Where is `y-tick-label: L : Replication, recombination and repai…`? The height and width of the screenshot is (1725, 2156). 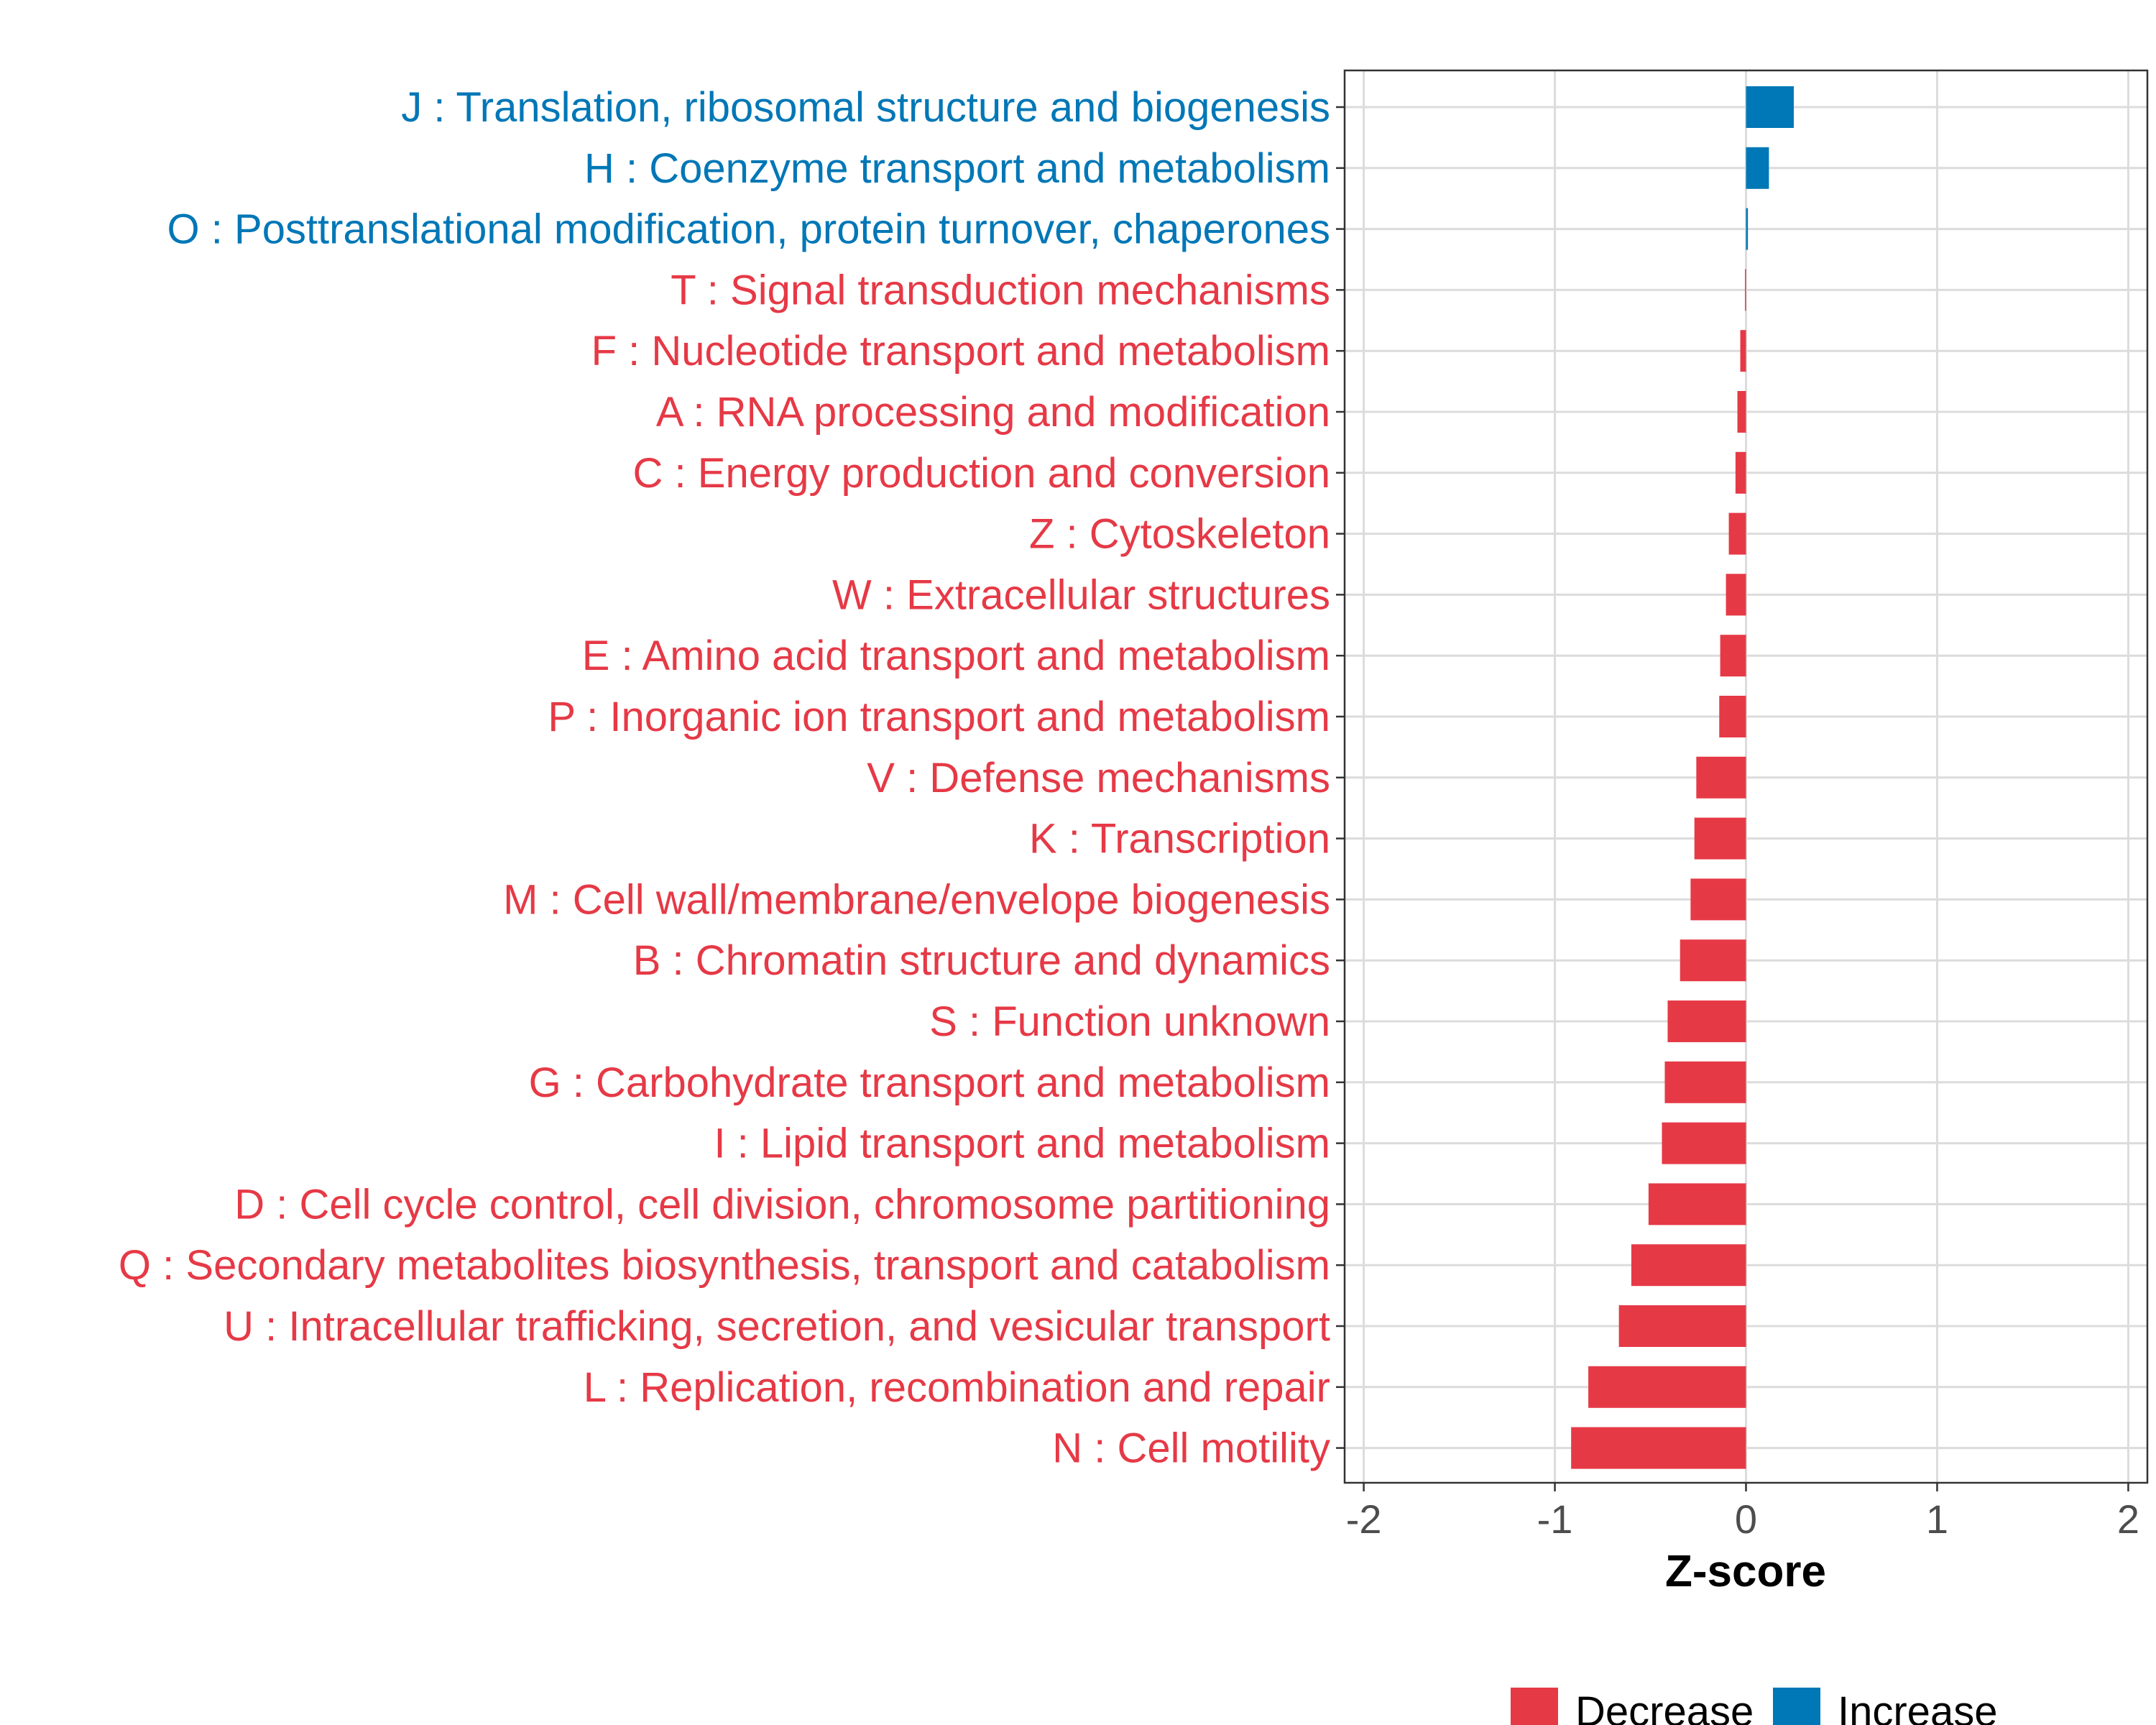 y-tick-label: L : Replication, recombination and repai… is located at coordinates (957, 1387).